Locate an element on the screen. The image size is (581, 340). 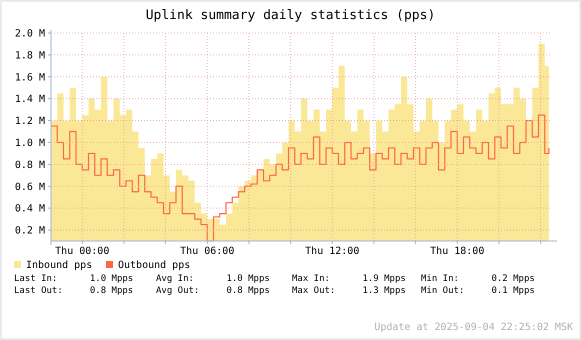
text: Max Out: 1.3 Mpps is located at coordinates (349, 291).